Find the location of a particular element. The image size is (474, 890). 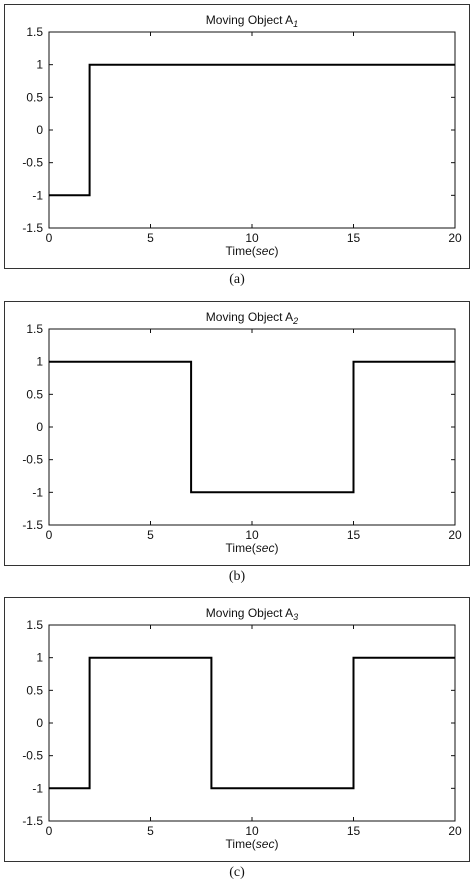

chart-title: Moving Object A3 is located at coordinates (252, 614).